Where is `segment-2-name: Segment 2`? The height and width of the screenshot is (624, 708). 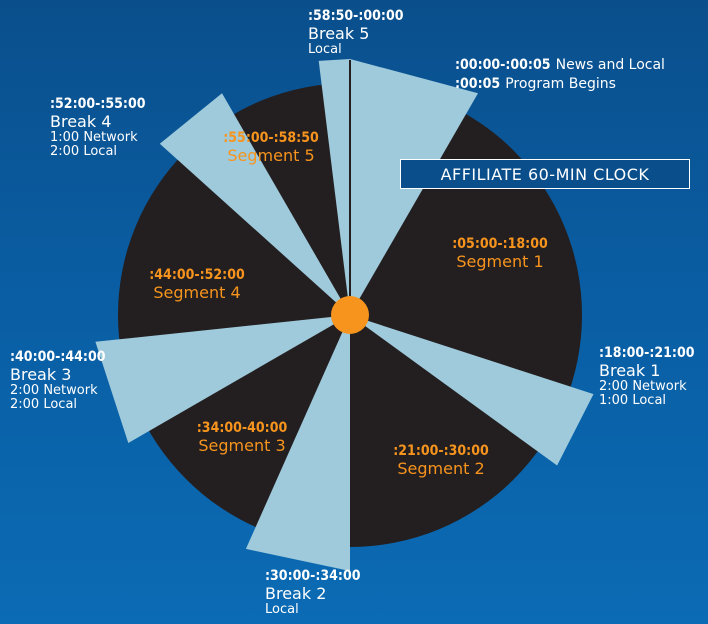 segment-2-name: Segment 2 is located at coordinates (441, 468).